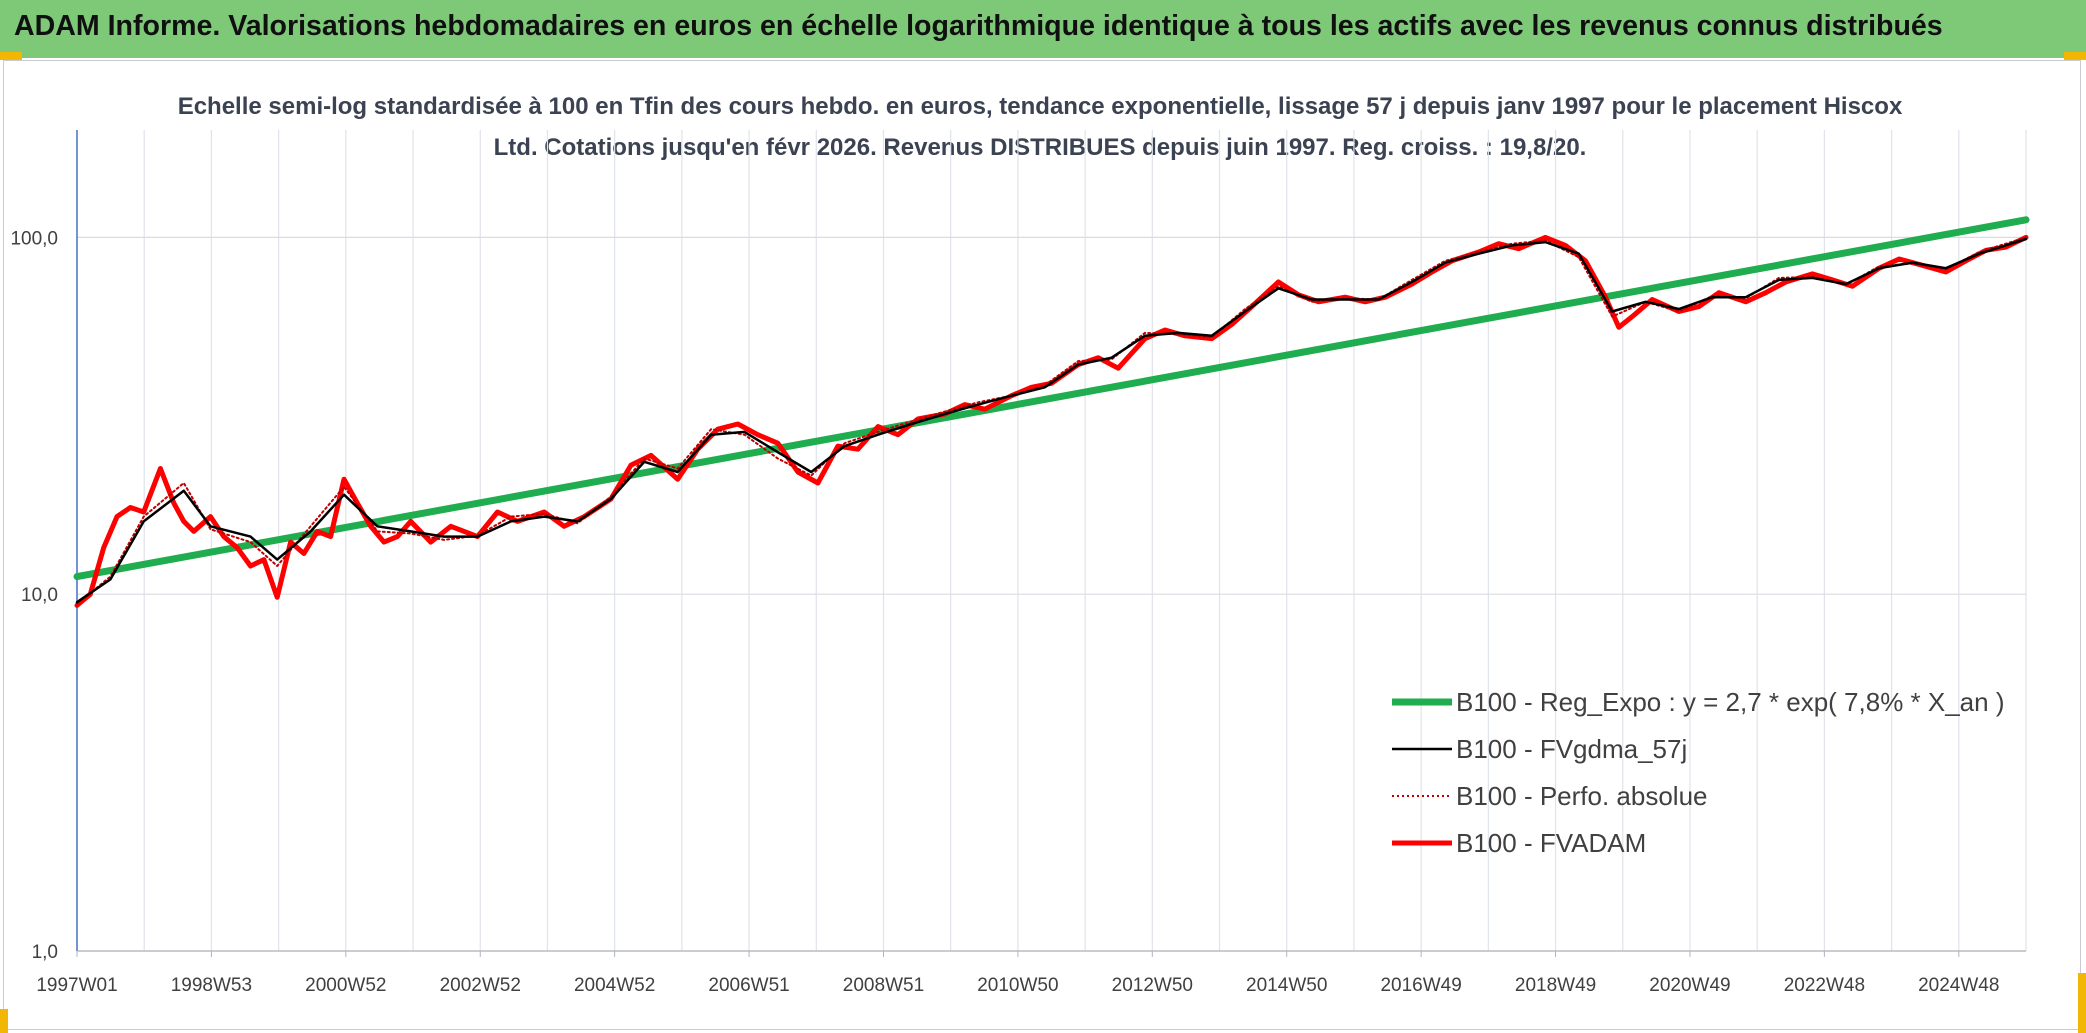 Image resolution: width=2086 pixels, height=1033 pixels. I want to click on x-tick-label: 1998W53, so click(211, 985).